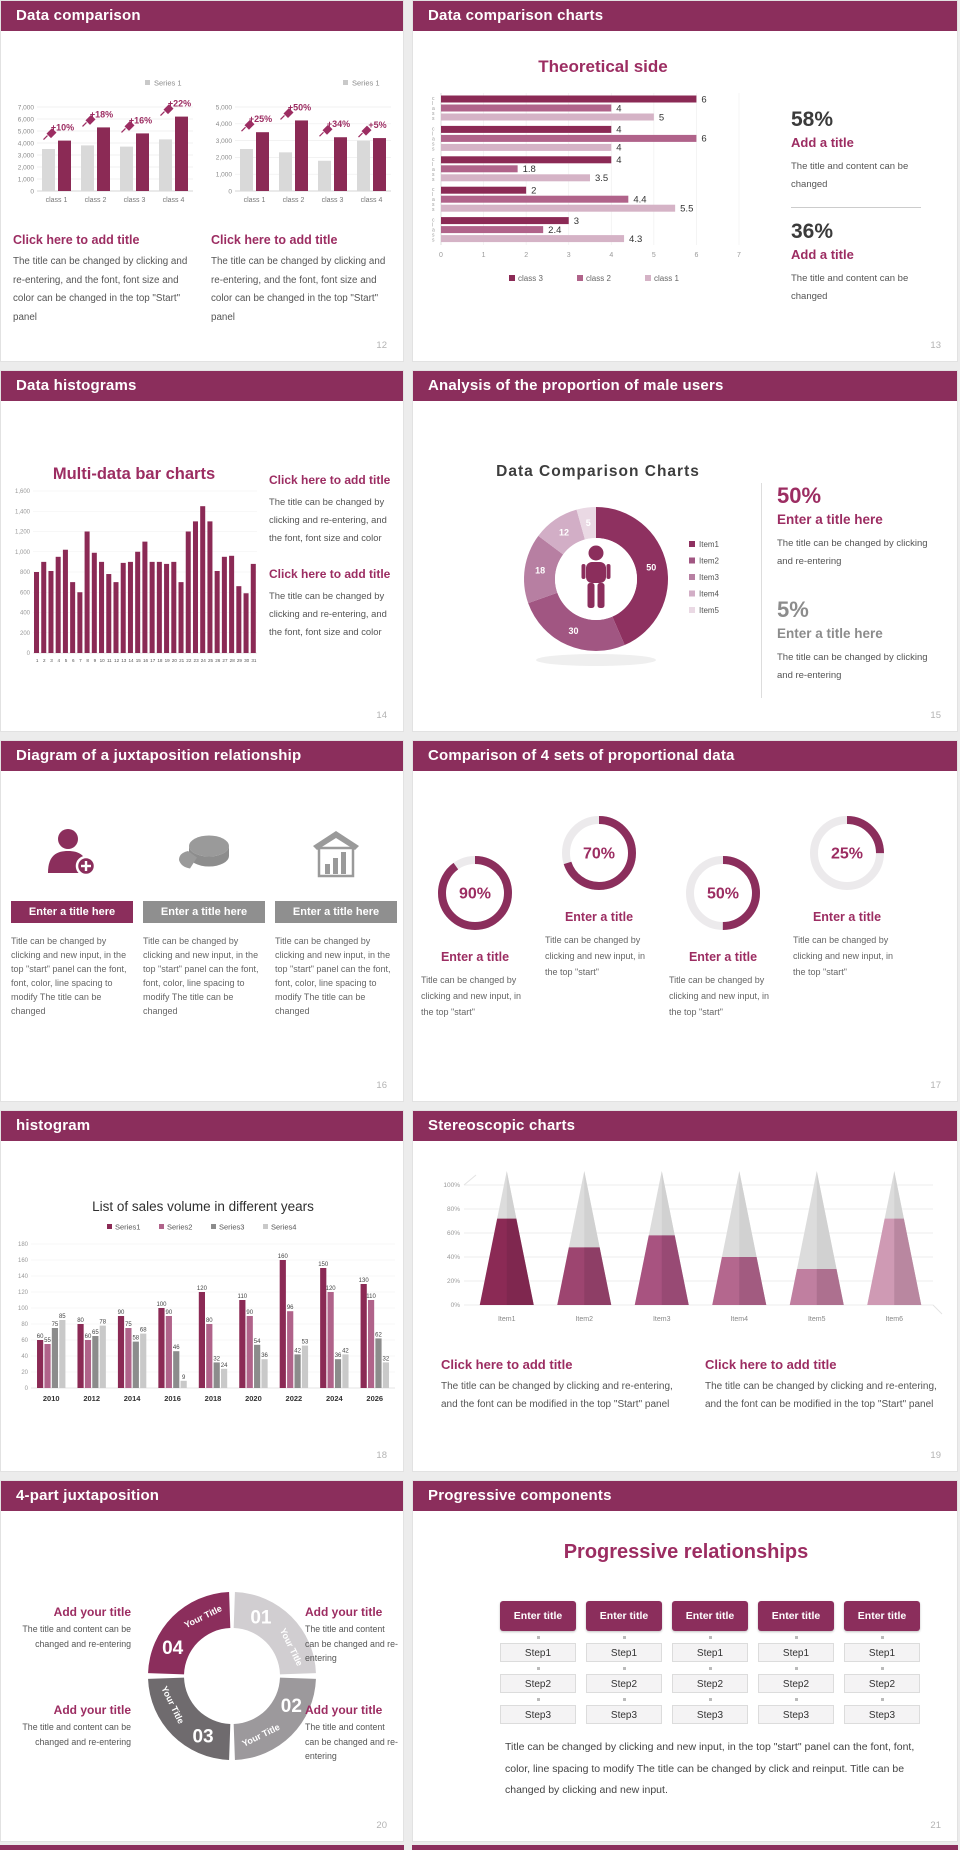 This screenshot has width=960, height=1850. I want to click on svg-text: 31, so click(254, 660).